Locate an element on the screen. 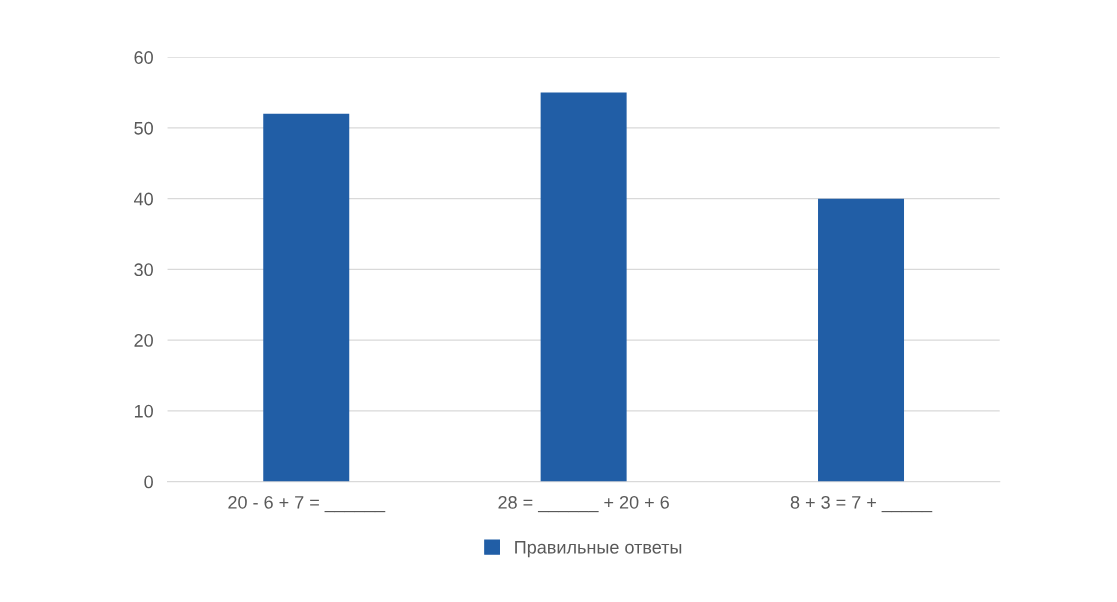  y-tick-label: 0 is located at coordinates (148, 482).